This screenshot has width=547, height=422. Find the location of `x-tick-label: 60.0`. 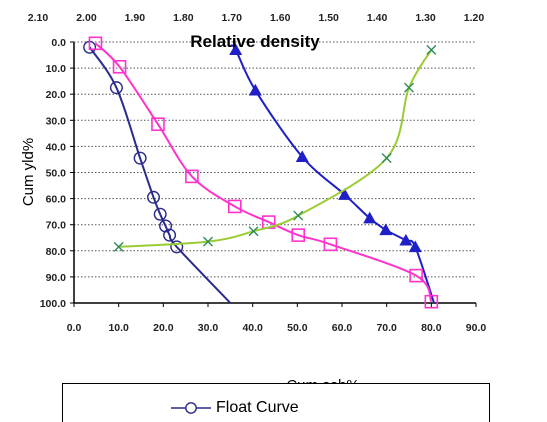

x-tick-label: 60.0 is located at coordinates (342, 328).